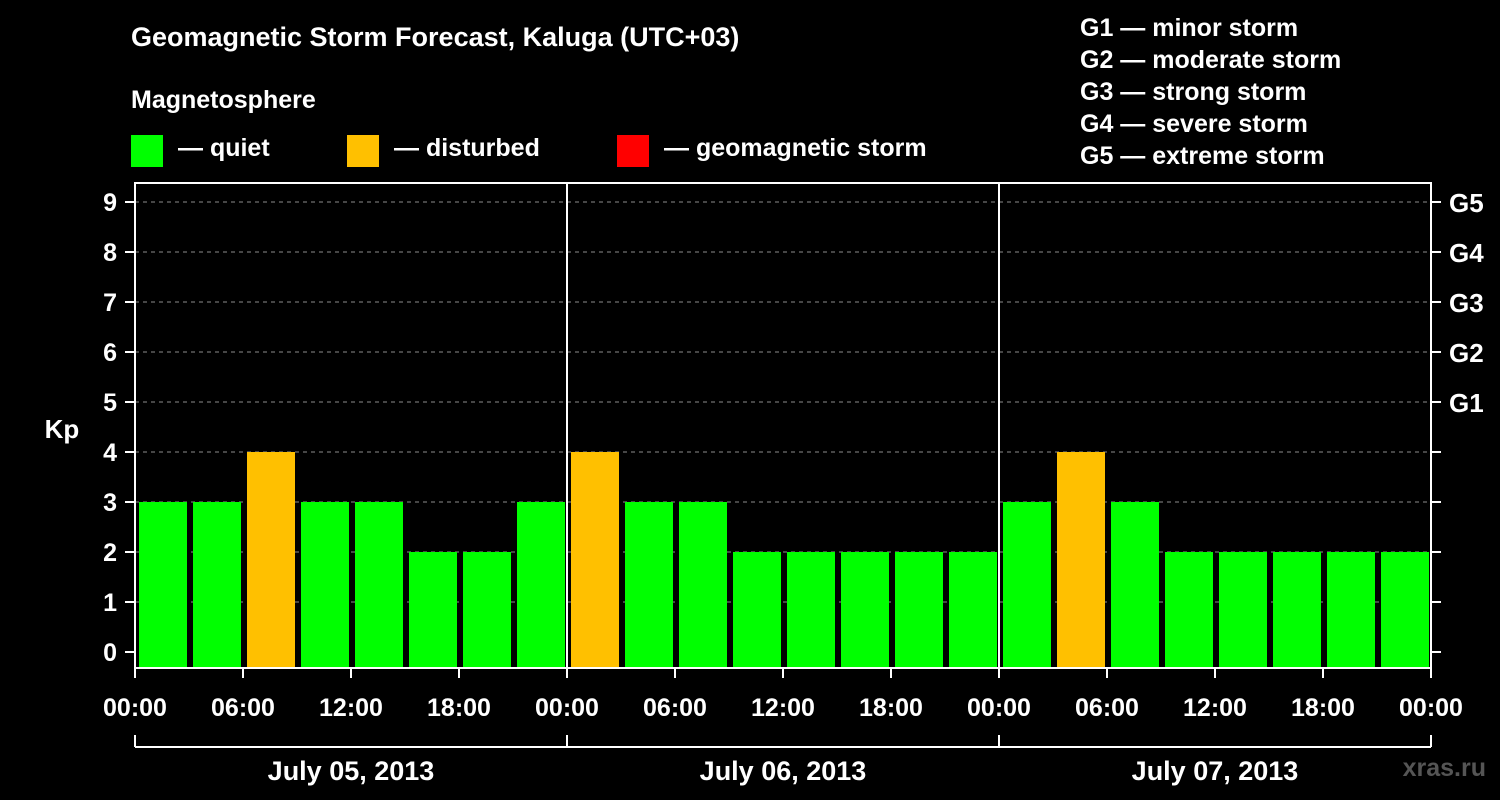  Describe the element at coordinates (147, 151) in the screenshot. I see `quiet-swatch` at that location.